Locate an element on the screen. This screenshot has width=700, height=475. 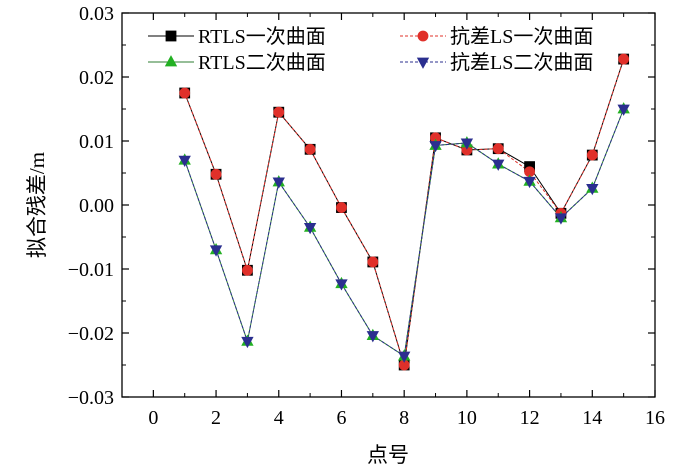
y-tick-label: −0.02 is located at coordinates (91, 334).